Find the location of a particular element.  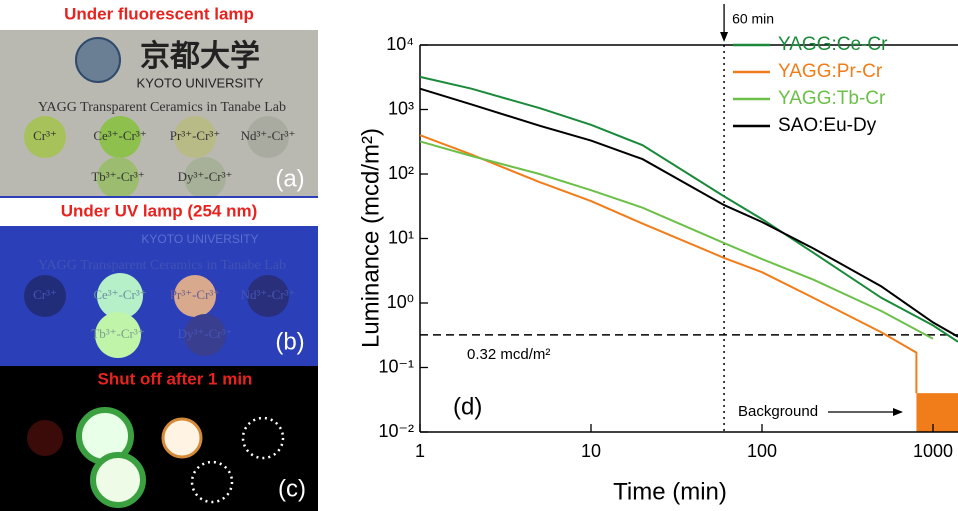

x-tick-label: 1000 is located at coordinates (933, 451).